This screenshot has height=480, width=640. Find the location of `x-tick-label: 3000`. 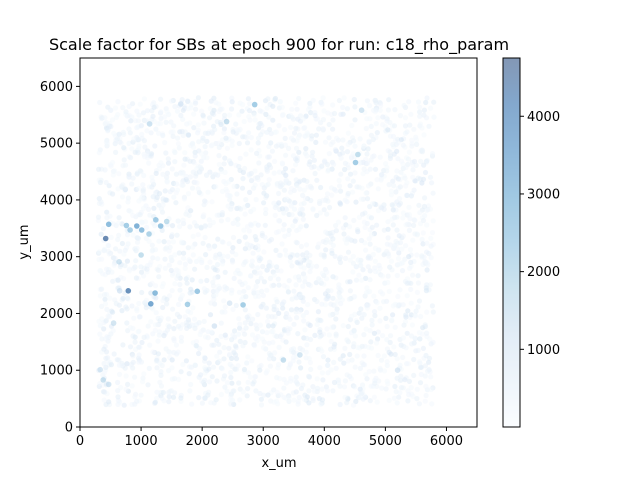

x-tick-label: 3000 is located at coordinates (263, 441).